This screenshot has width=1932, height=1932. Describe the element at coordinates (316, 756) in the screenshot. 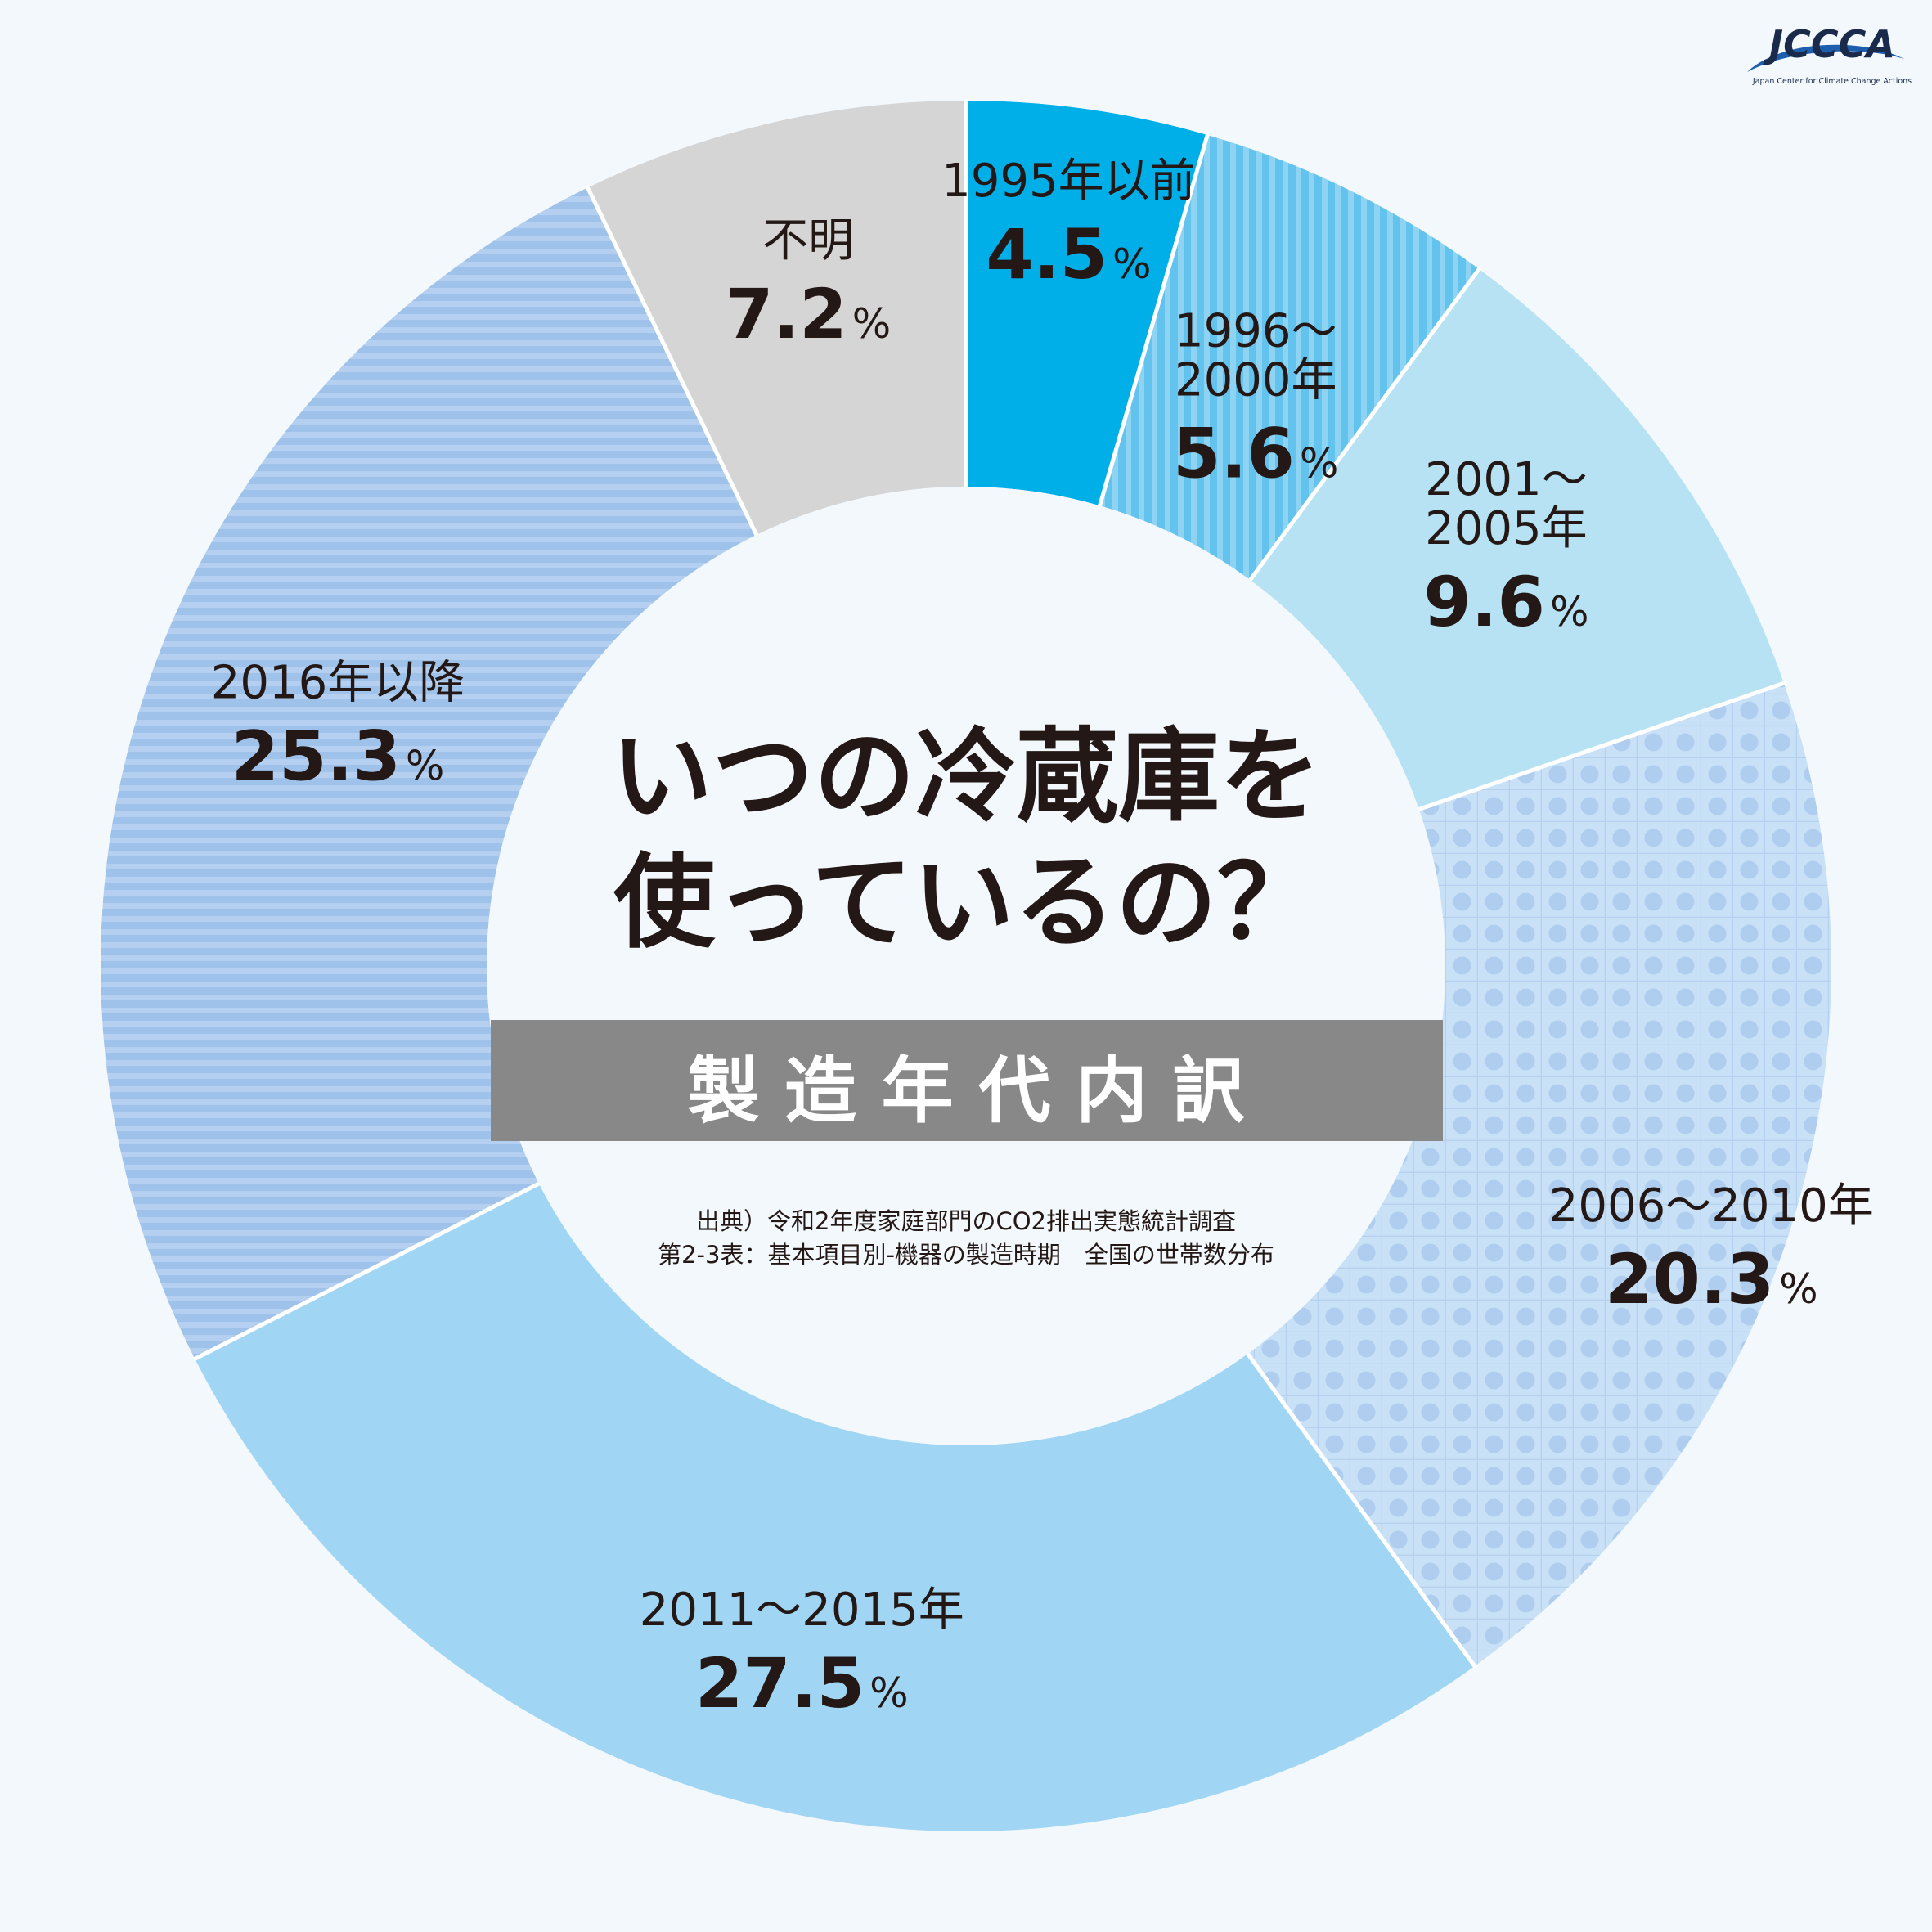

I see `slice-6-value-number: 25.3` at that location.